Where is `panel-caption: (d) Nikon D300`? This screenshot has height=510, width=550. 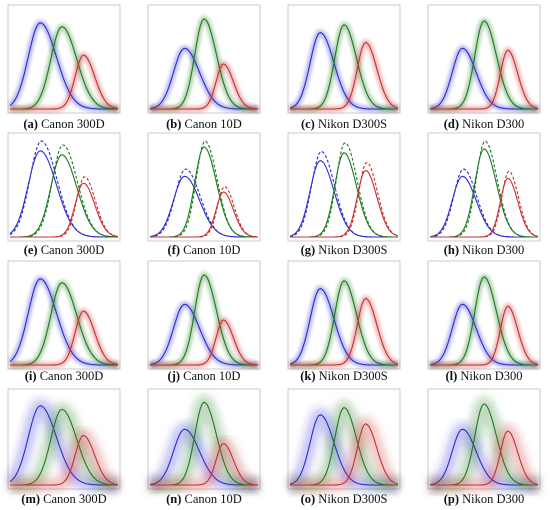 panel-caption: (d) Nikon D300 is located at coordinates (484, 124).